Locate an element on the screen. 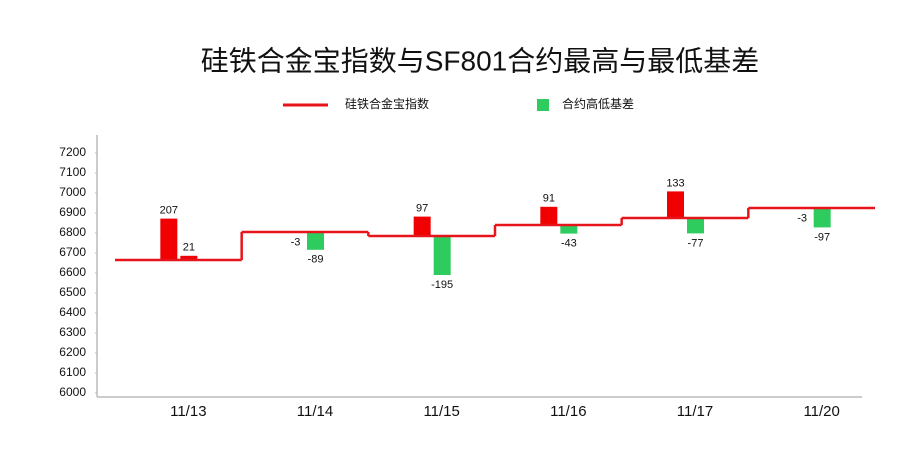 This screenshot has width=900, height=452. y-tick-label: 6000 is located at coordinates (72, 392).